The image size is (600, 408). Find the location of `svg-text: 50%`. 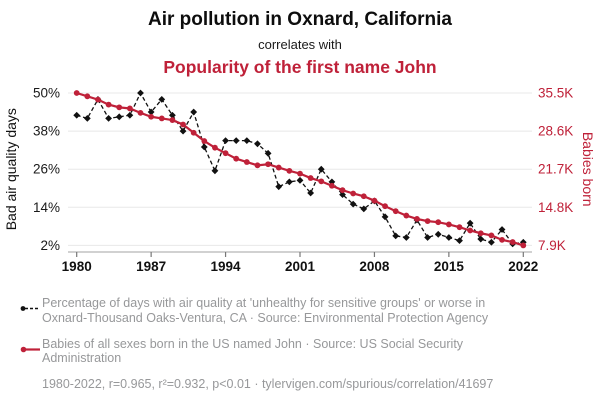

svg-text: 50% is located at coordinates (46, 93).